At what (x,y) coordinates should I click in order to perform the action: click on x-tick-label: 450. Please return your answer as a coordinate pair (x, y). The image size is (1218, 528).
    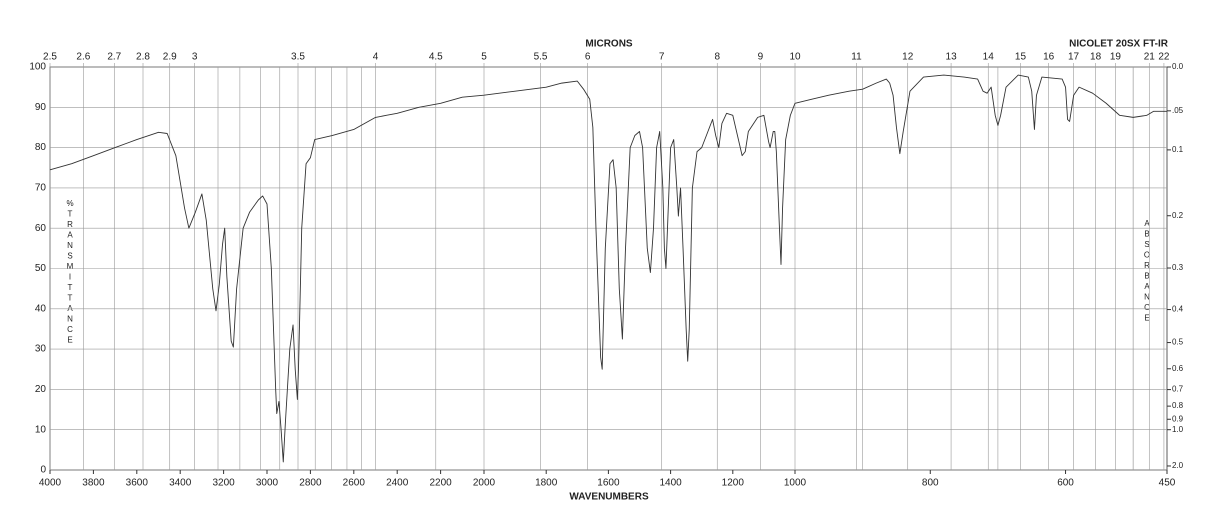
    Looking at the image, I should click on (1167, 483).